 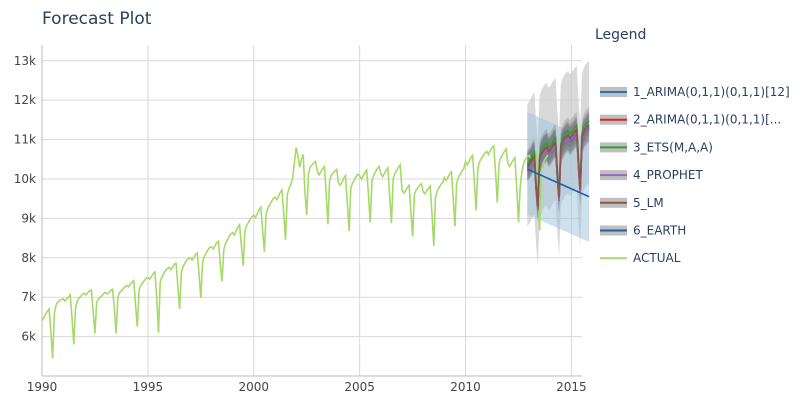 What do you see at coordinates (620, 35) in the screenshot?
I see `legend-title: Legend` at bounding box center [620, 35].